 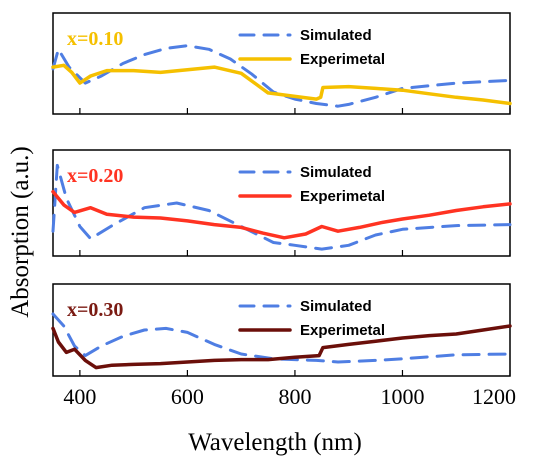 I want to click on y-axis-title: Absorption (a.u.), so click(x=20, y=232).